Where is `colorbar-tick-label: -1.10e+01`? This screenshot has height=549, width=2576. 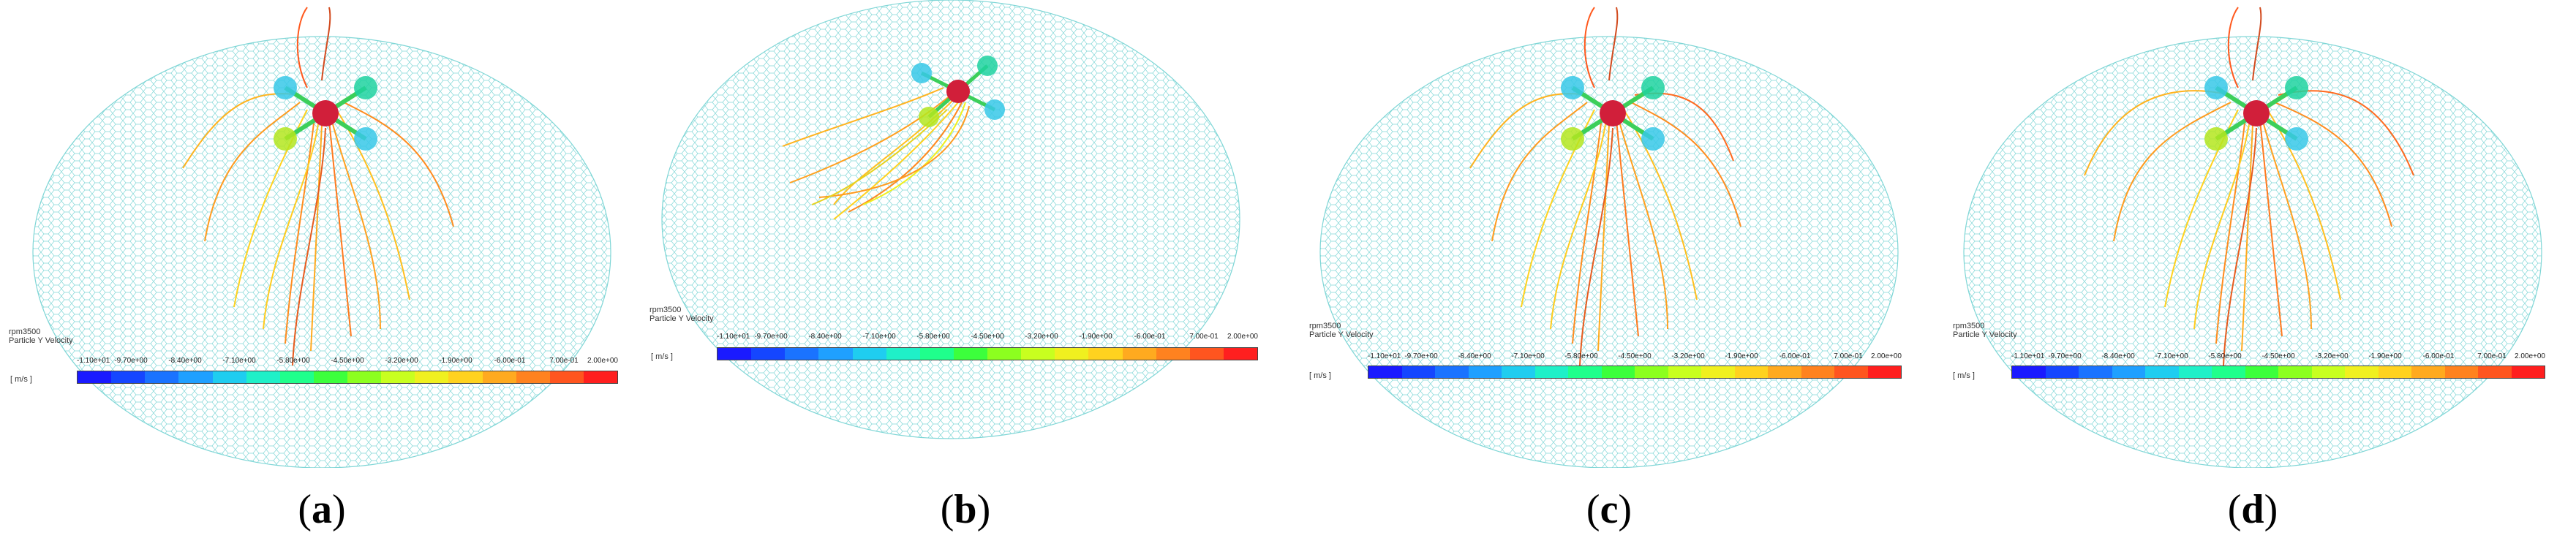
colorbar-tick-label: -1.10e+01 is located at coordinates (733, 337).